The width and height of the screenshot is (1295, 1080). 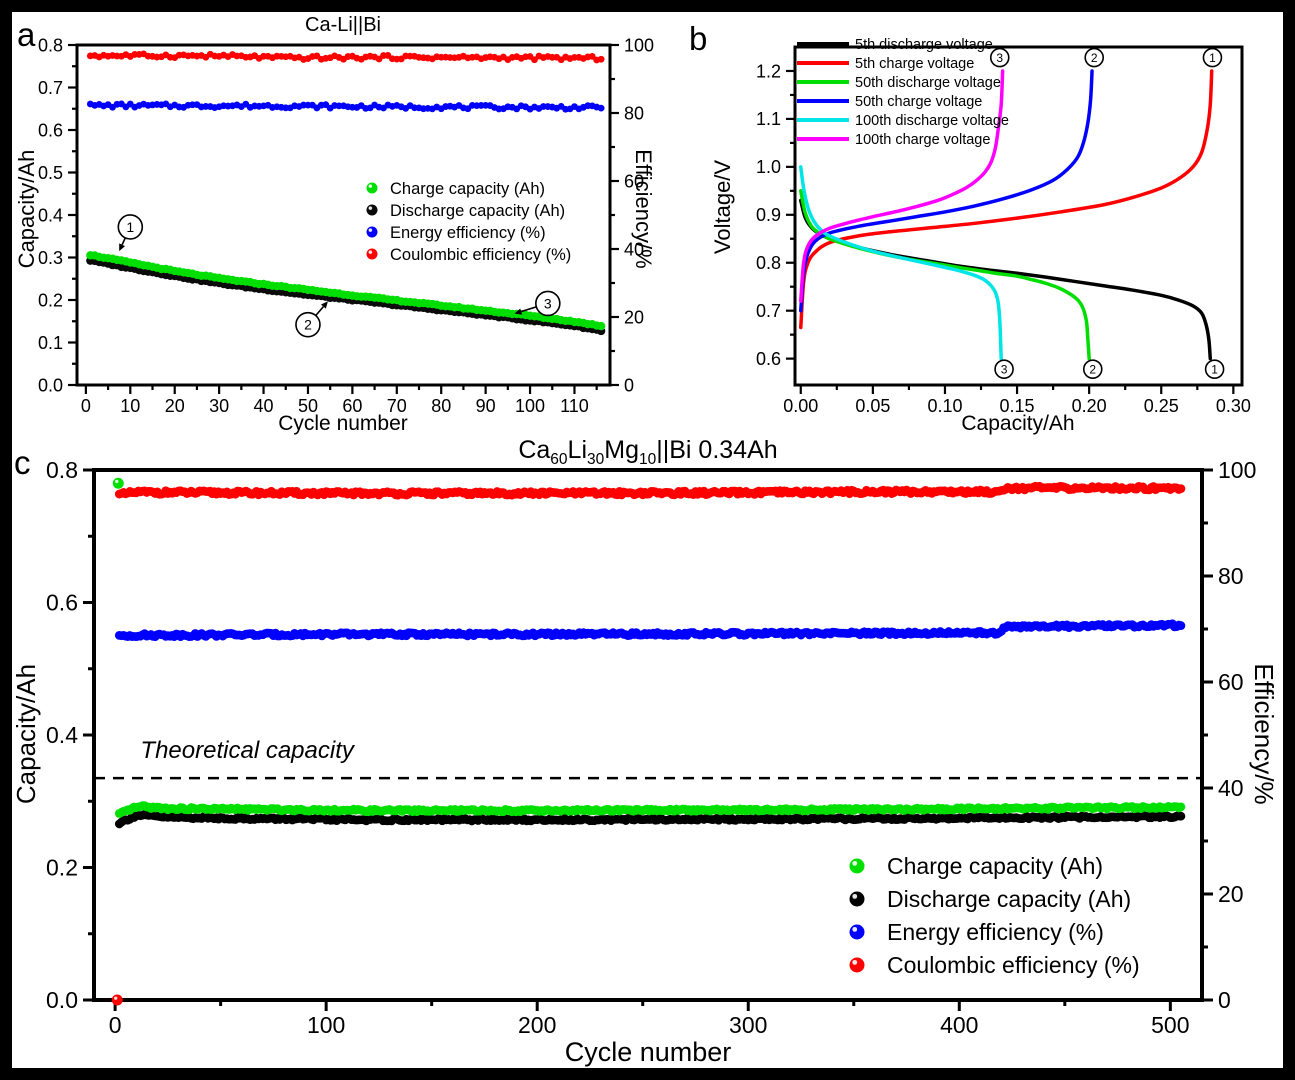 What do you see at coordinates (648, 1052) in the screenshot?
I see `panel-c-xlabel: Cycle number` at bounding box center [648, 1052].